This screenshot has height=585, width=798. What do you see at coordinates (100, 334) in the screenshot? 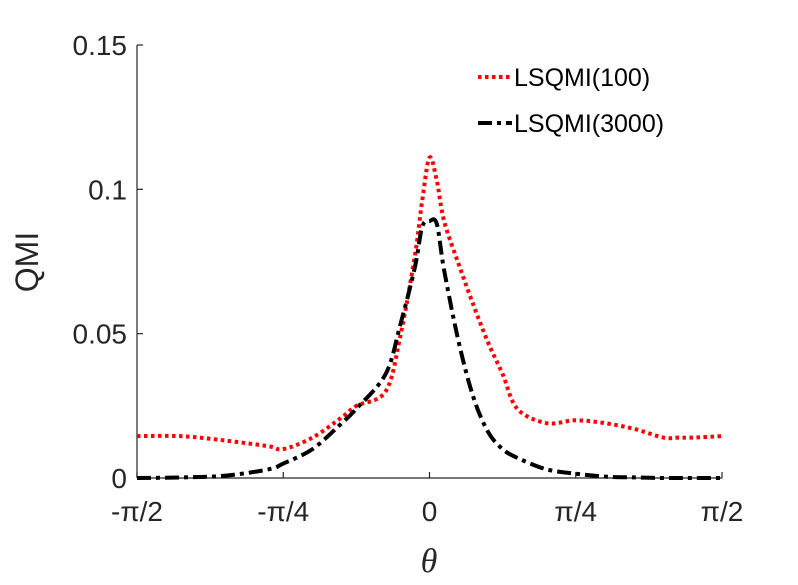
I see `y-tick-label: 0.05` at bounding box center [100, 334].